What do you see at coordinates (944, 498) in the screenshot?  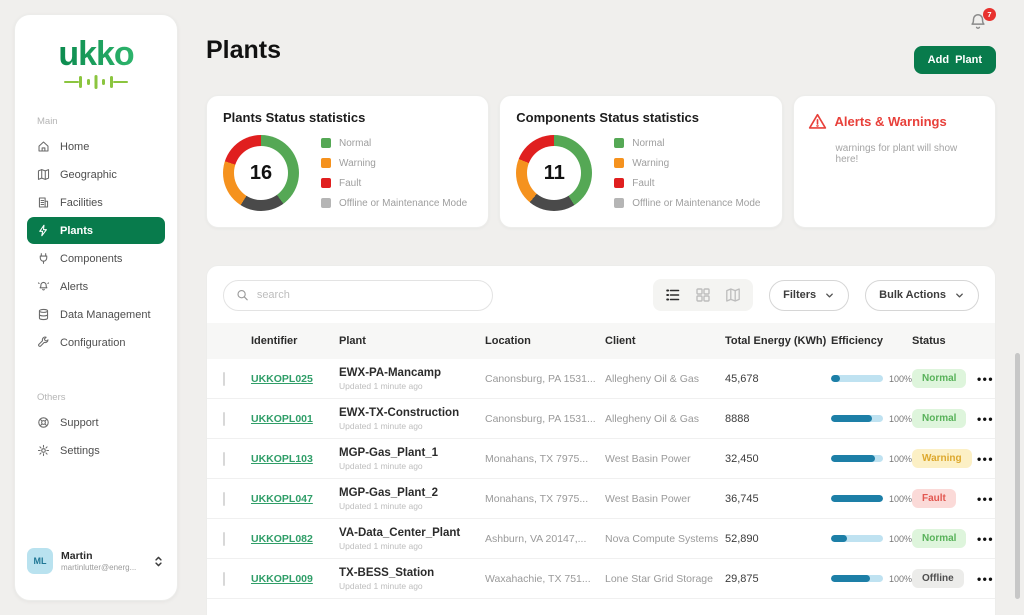 I see `status-cell: Fault` at bounding box center [944, 498].